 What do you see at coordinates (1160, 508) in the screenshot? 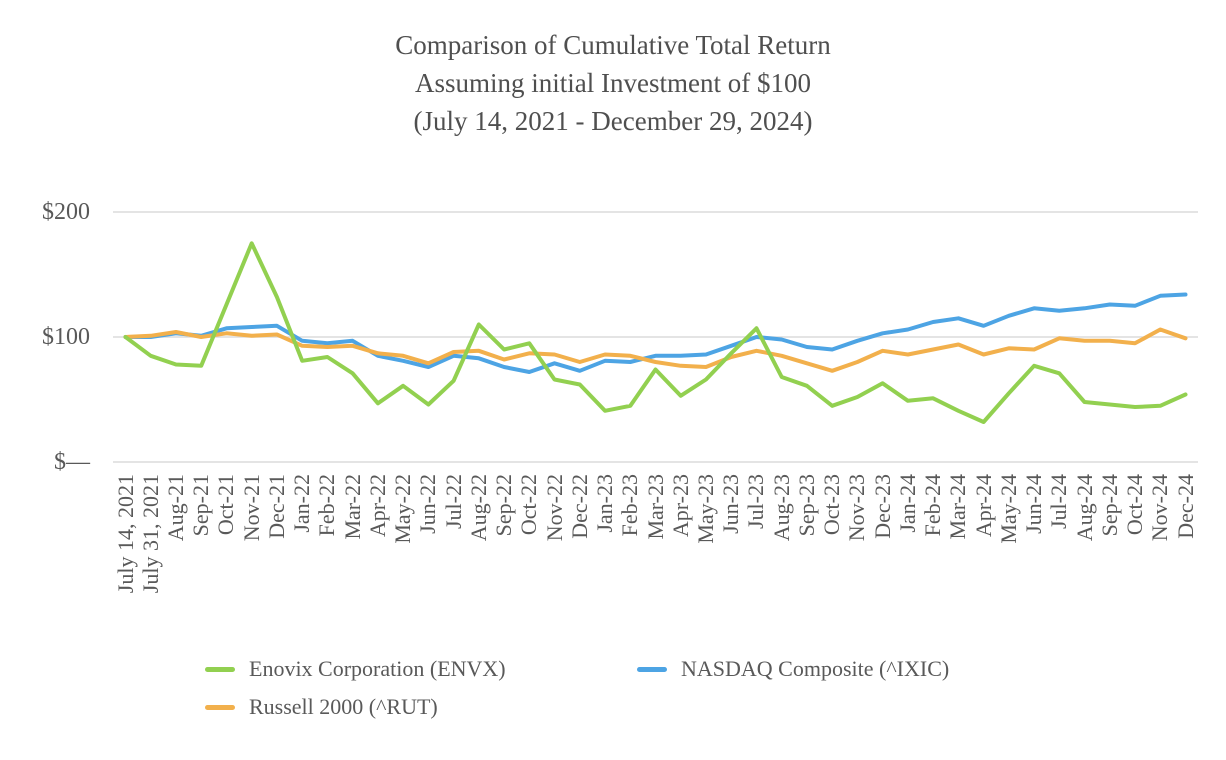
I see `x-axis-label: Nov-24` at bounding box center [1160, 508].